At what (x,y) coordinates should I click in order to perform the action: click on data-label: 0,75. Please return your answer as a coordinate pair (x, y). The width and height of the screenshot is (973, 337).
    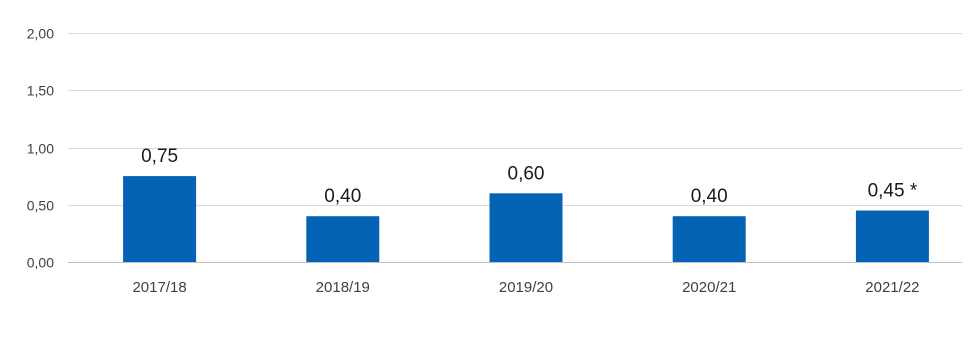
    Looking at the image, I should click on (159, 156).